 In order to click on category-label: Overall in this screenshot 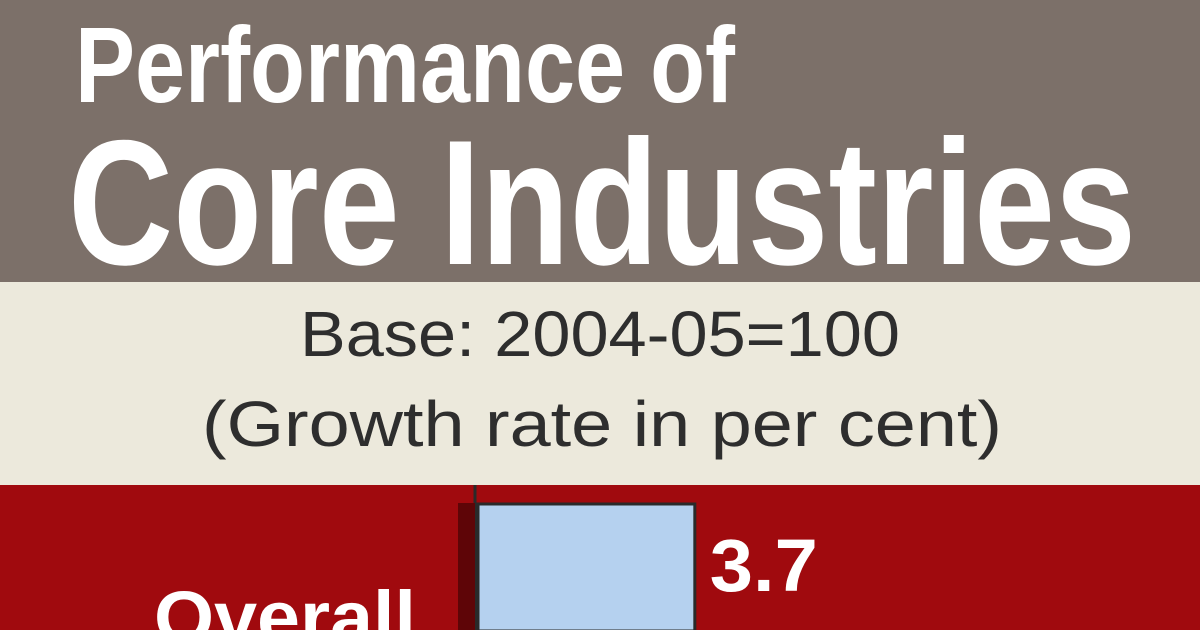, I will do `click(285, 603)`.